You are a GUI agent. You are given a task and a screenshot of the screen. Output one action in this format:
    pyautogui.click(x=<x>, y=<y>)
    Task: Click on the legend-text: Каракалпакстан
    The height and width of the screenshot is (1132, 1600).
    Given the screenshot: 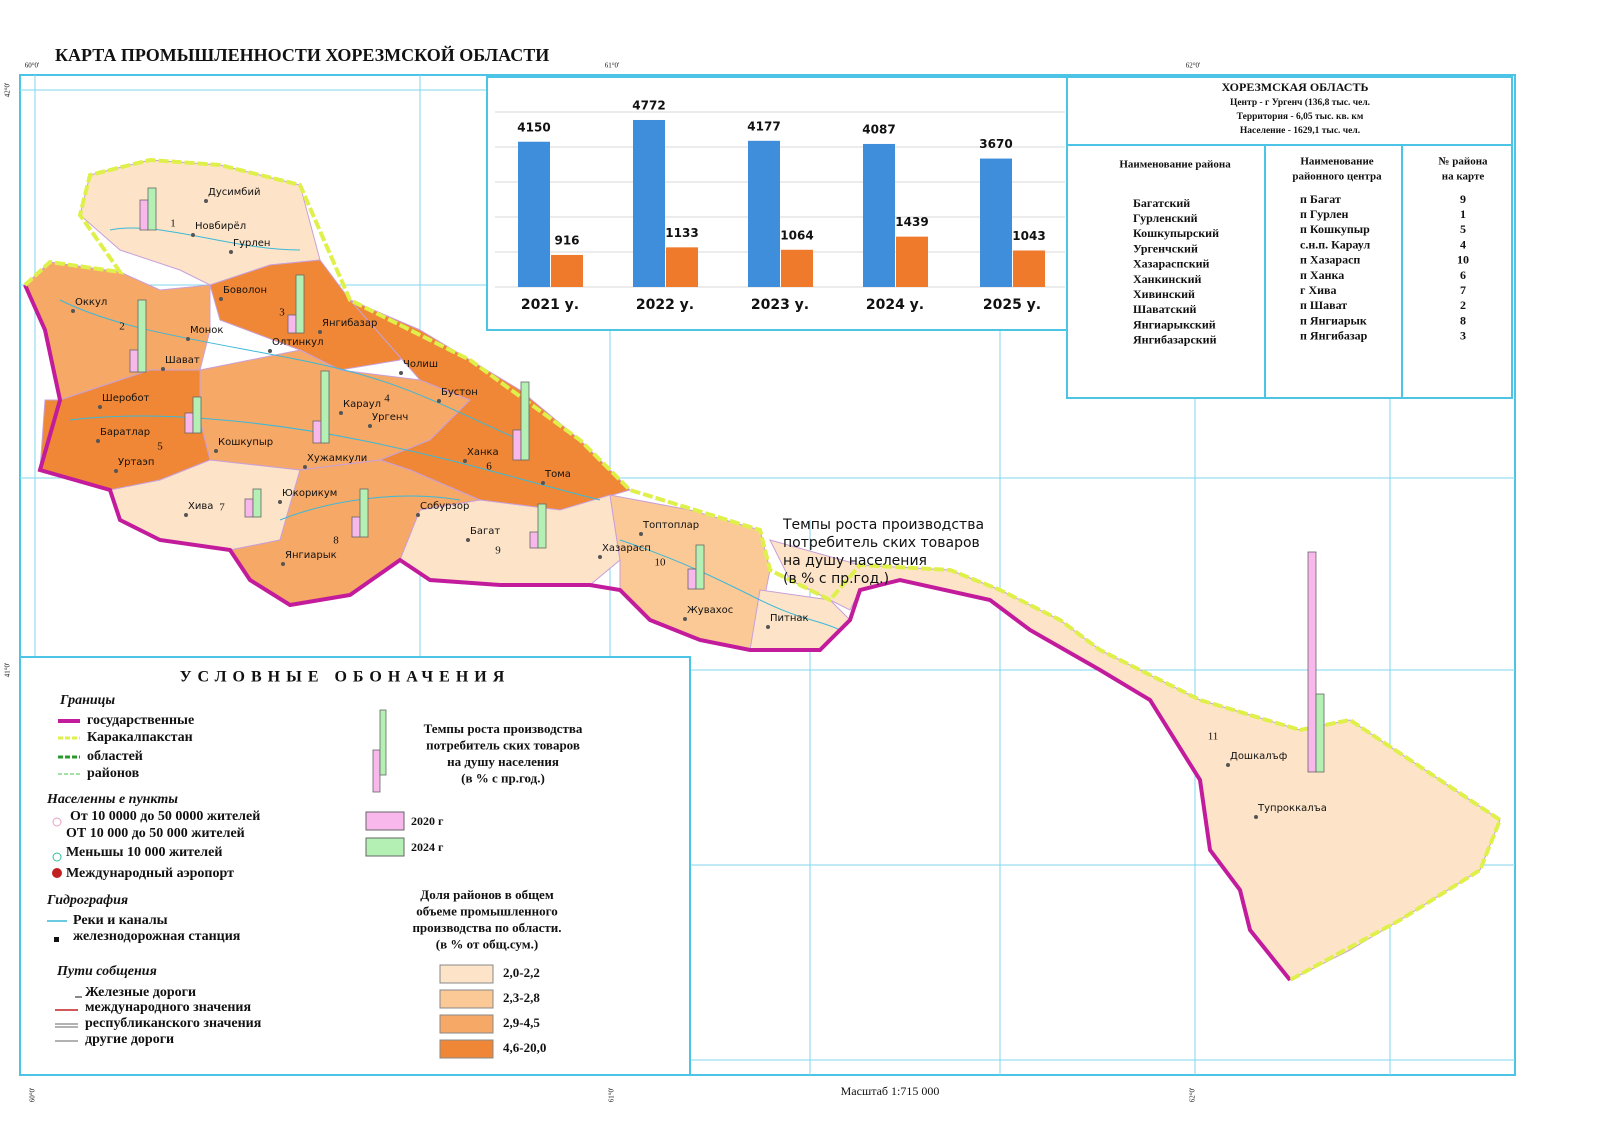 What is the action you would take?
    pyautogui.click(x=140, y=737)
    